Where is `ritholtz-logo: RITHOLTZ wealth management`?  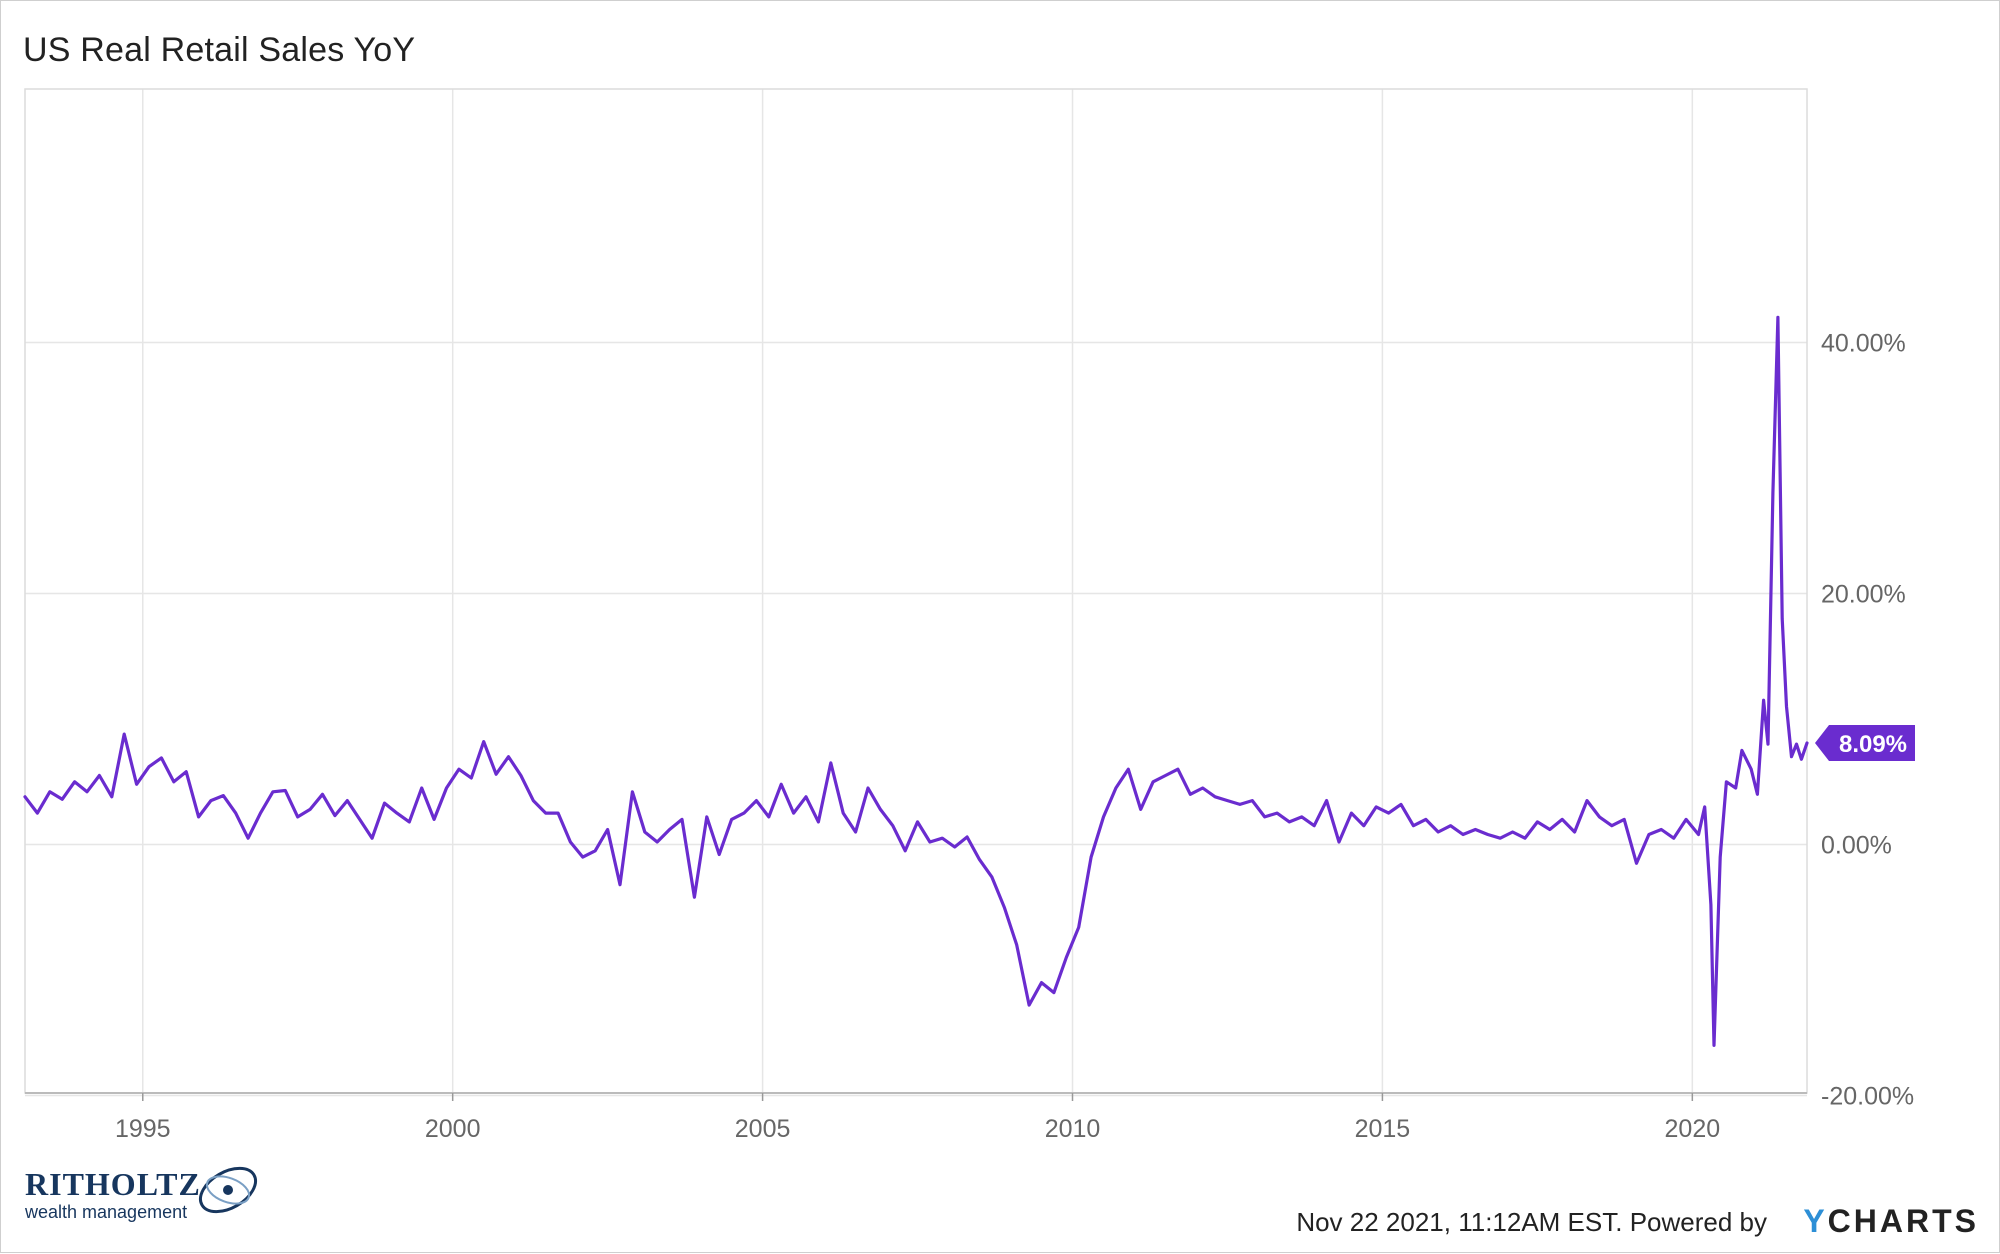
ritholtz-logo: RITHOLTZ wealth management is located at coordinates (145, 1195).